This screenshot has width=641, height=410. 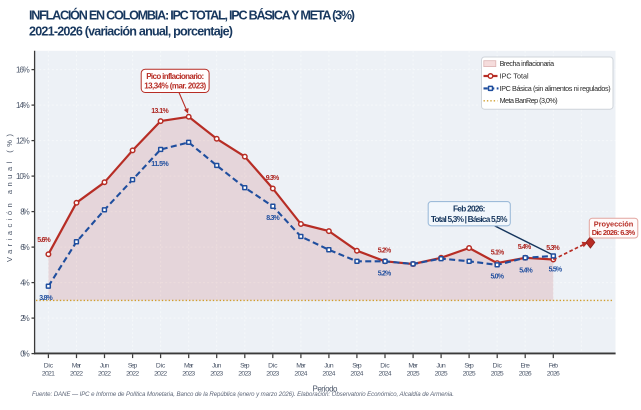 I want to click on svg-text: Proyección, so click(x=614, y=223).